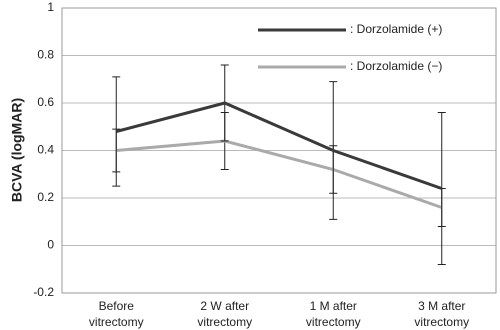  Describe the element at coordinates (396, 66) in the screenshot. I see `legend-label: : Dorzolamide (−)` at that location.